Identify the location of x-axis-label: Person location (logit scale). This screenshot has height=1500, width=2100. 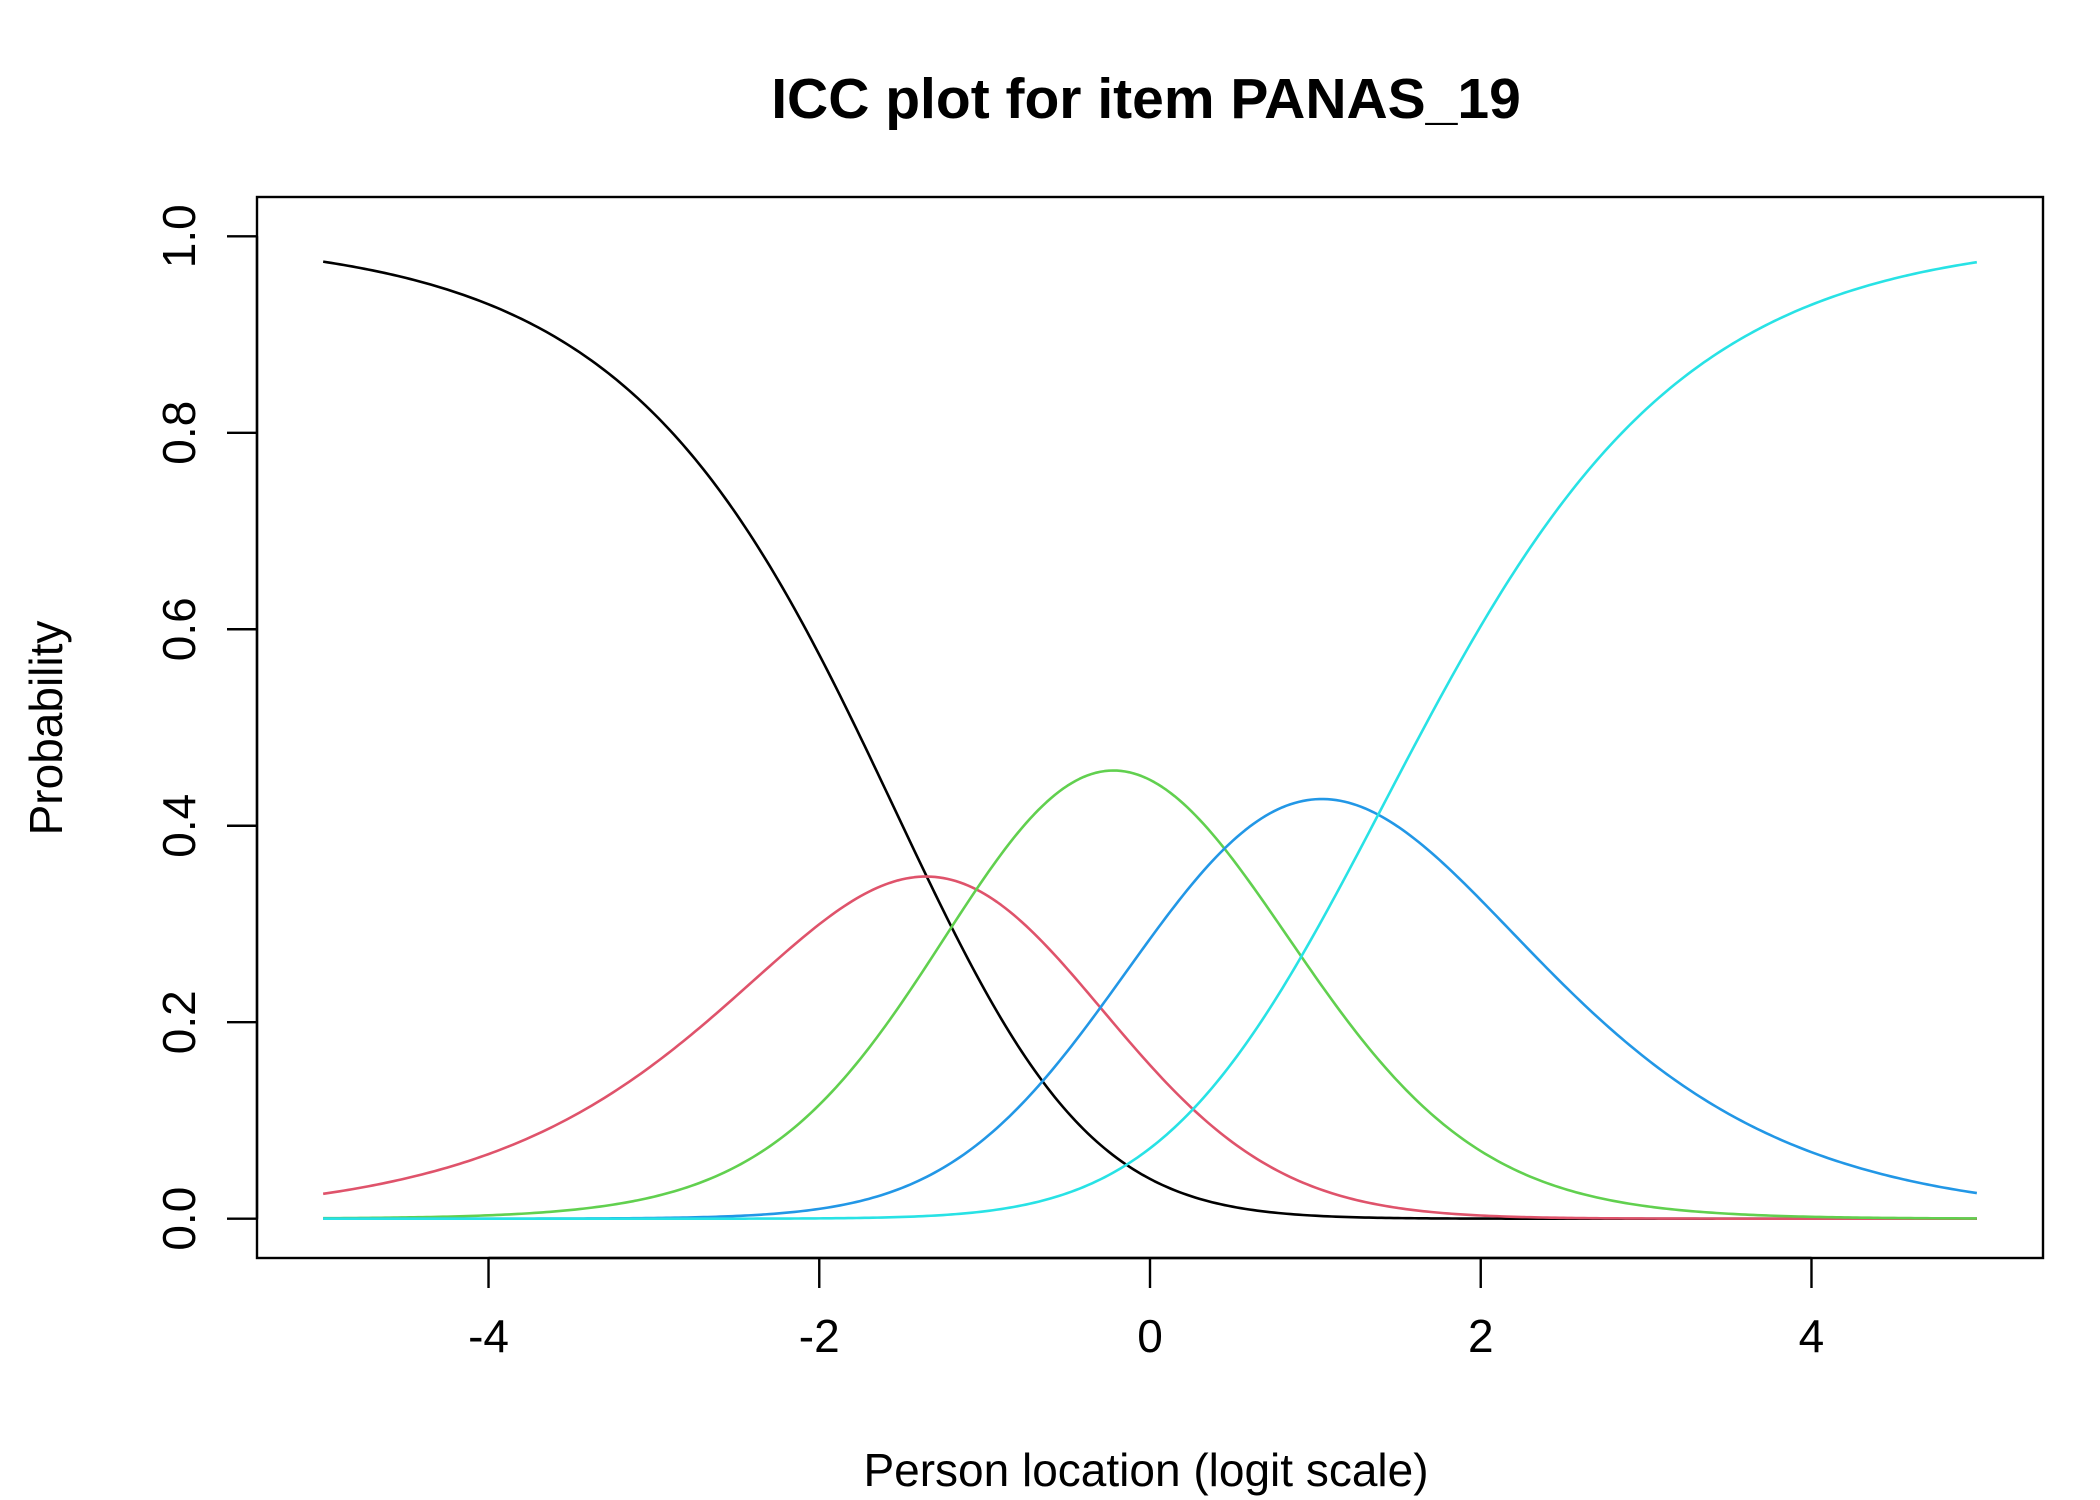
(1145, 1470).